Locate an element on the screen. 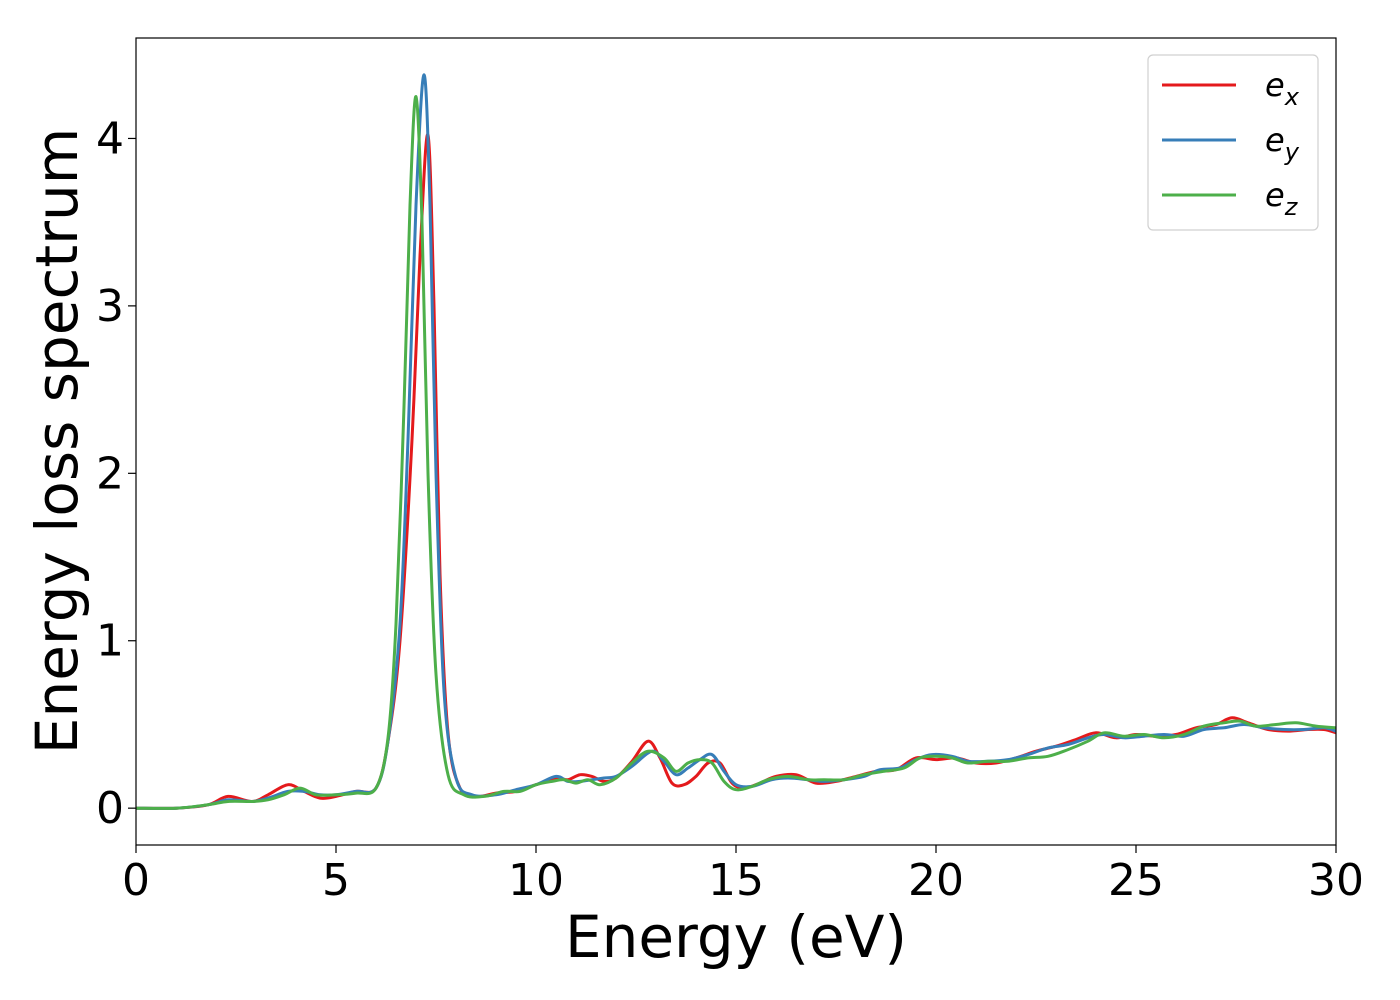 The height and width of the screenshot is (1000, 1400). x-tick-label: 15 is located at coordinates (736, 880).